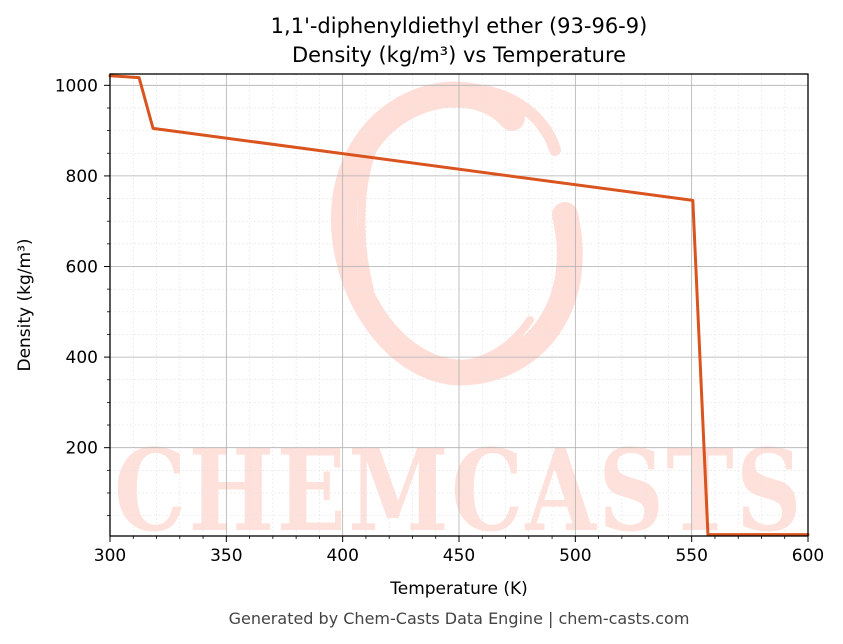 The width and height of the screenshot is (843, 644). Describe the element at coordinates (459, 55) in the screenshot. I see `chart-subtitle: Density (kg/m³) vs Temperature` at that location.